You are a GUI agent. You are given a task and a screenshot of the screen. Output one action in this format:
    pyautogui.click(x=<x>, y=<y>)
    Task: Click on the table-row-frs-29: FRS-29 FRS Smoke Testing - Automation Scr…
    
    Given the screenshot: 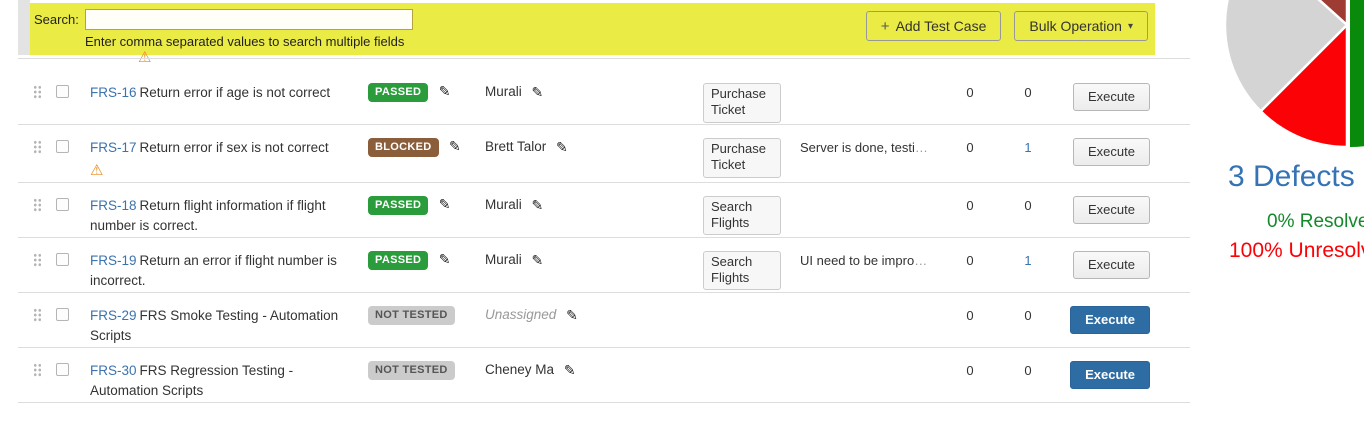 What is the action you would take?
    pyautogui.click(x=604, y=320)
    